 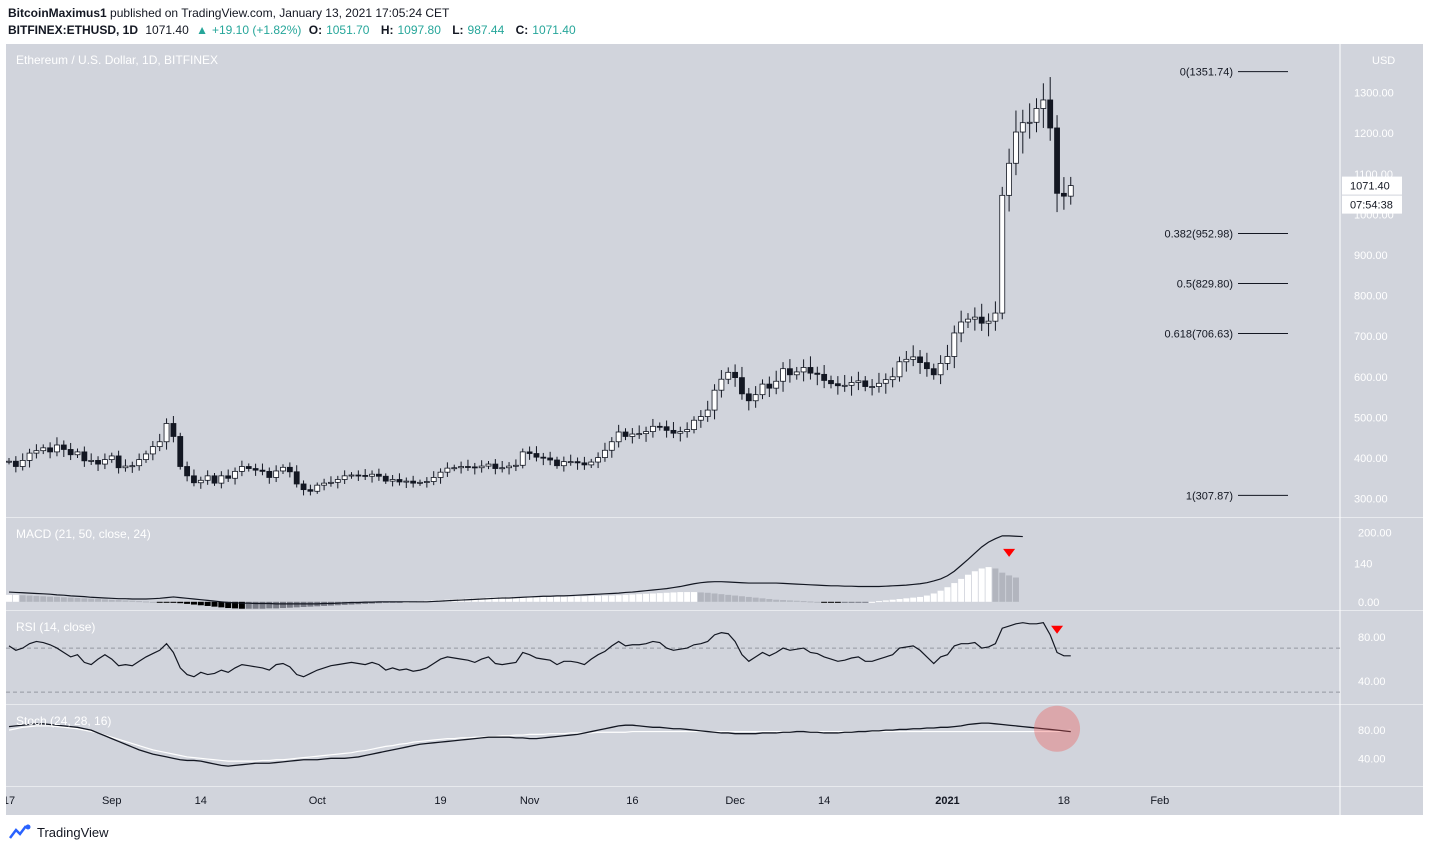 What do you see at coordinates (714, 801) in the screenshot?
I see `time-axis` at bounding box center [714, 801].